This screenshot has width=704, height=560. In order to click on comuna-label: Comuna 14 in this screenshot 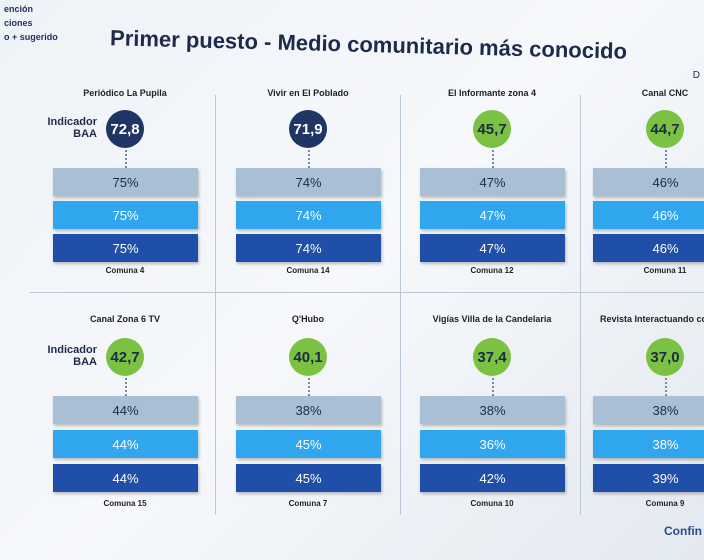, I will do `click(308, 270)`.